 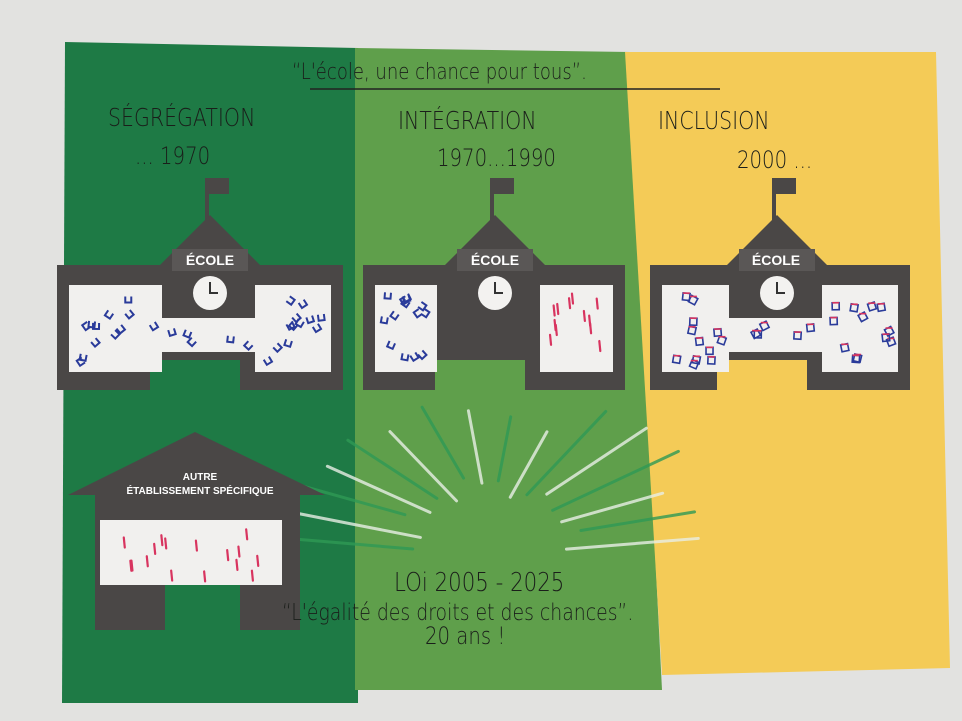 What do you see at coordinates (465, 636) in the screenshot?
I see `anniversary-text: 20 ans !` at bounding box center [465, 636].